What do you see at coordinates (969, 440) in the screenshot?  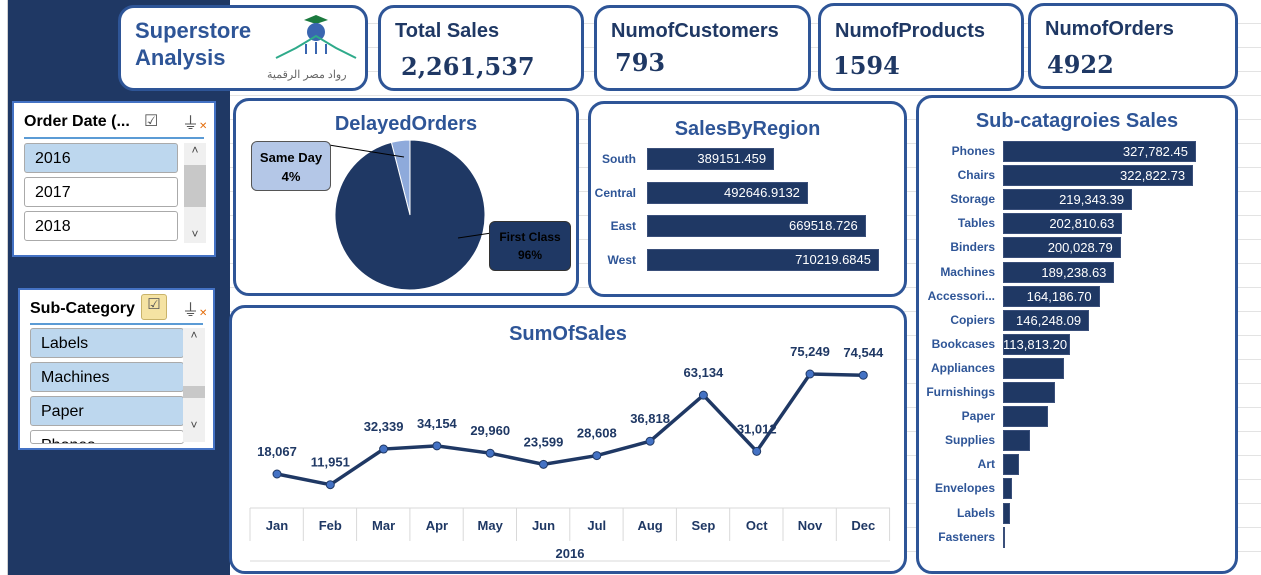 I see `category-label: Supplies` at bounding box center [969, 440].